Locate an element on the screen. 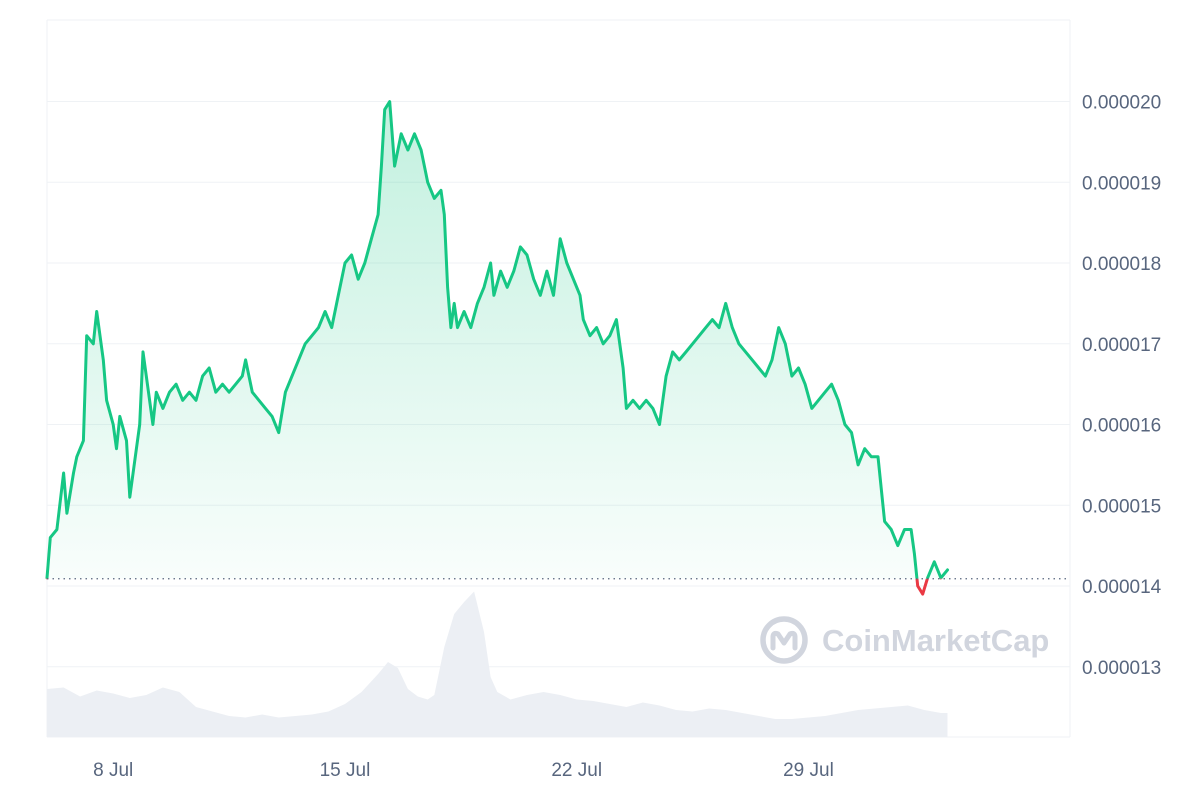 The image size is (1200, 800). y-tick-label-4: 0.000017 is located at coordinates (1121, 345).